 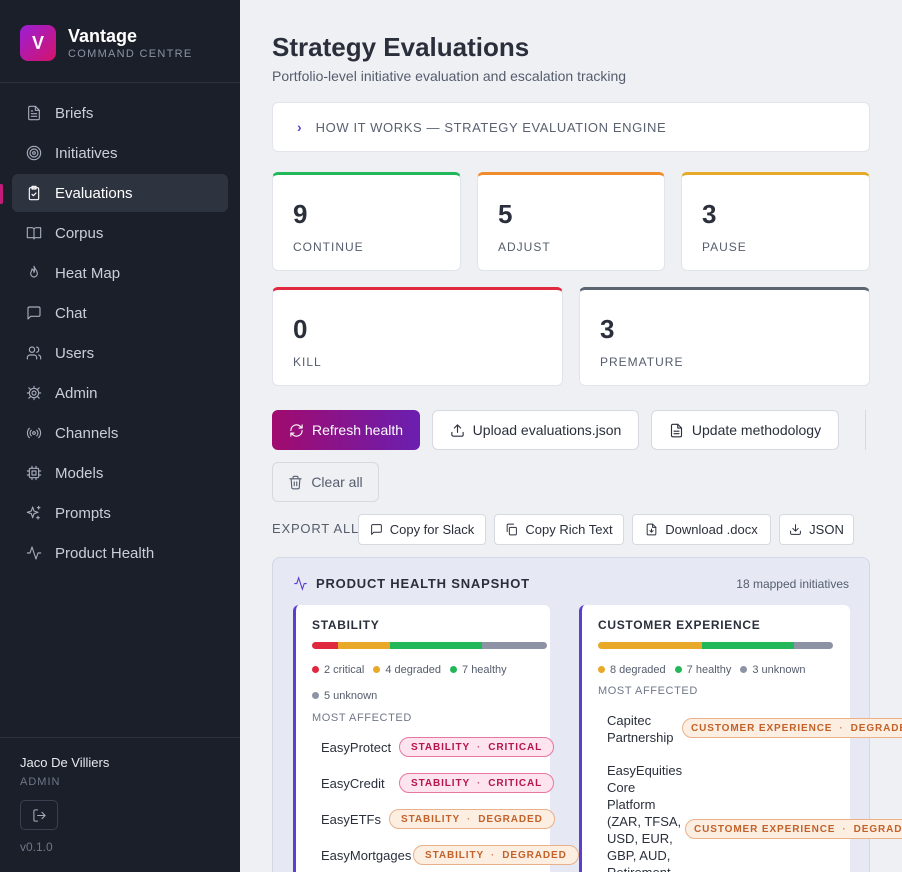 What do you see at coordinates (299, 127) in the screenshot?
I see `chevron-right-icon: ›` at bounding box center [299, 127].